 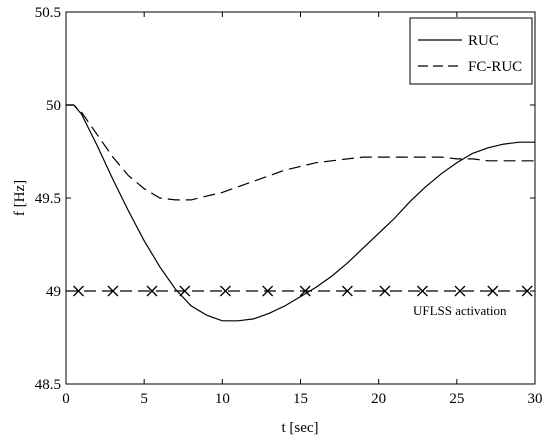 I want to click on uflss-annotation: UFLSS activation, so click(x=460, y=310).